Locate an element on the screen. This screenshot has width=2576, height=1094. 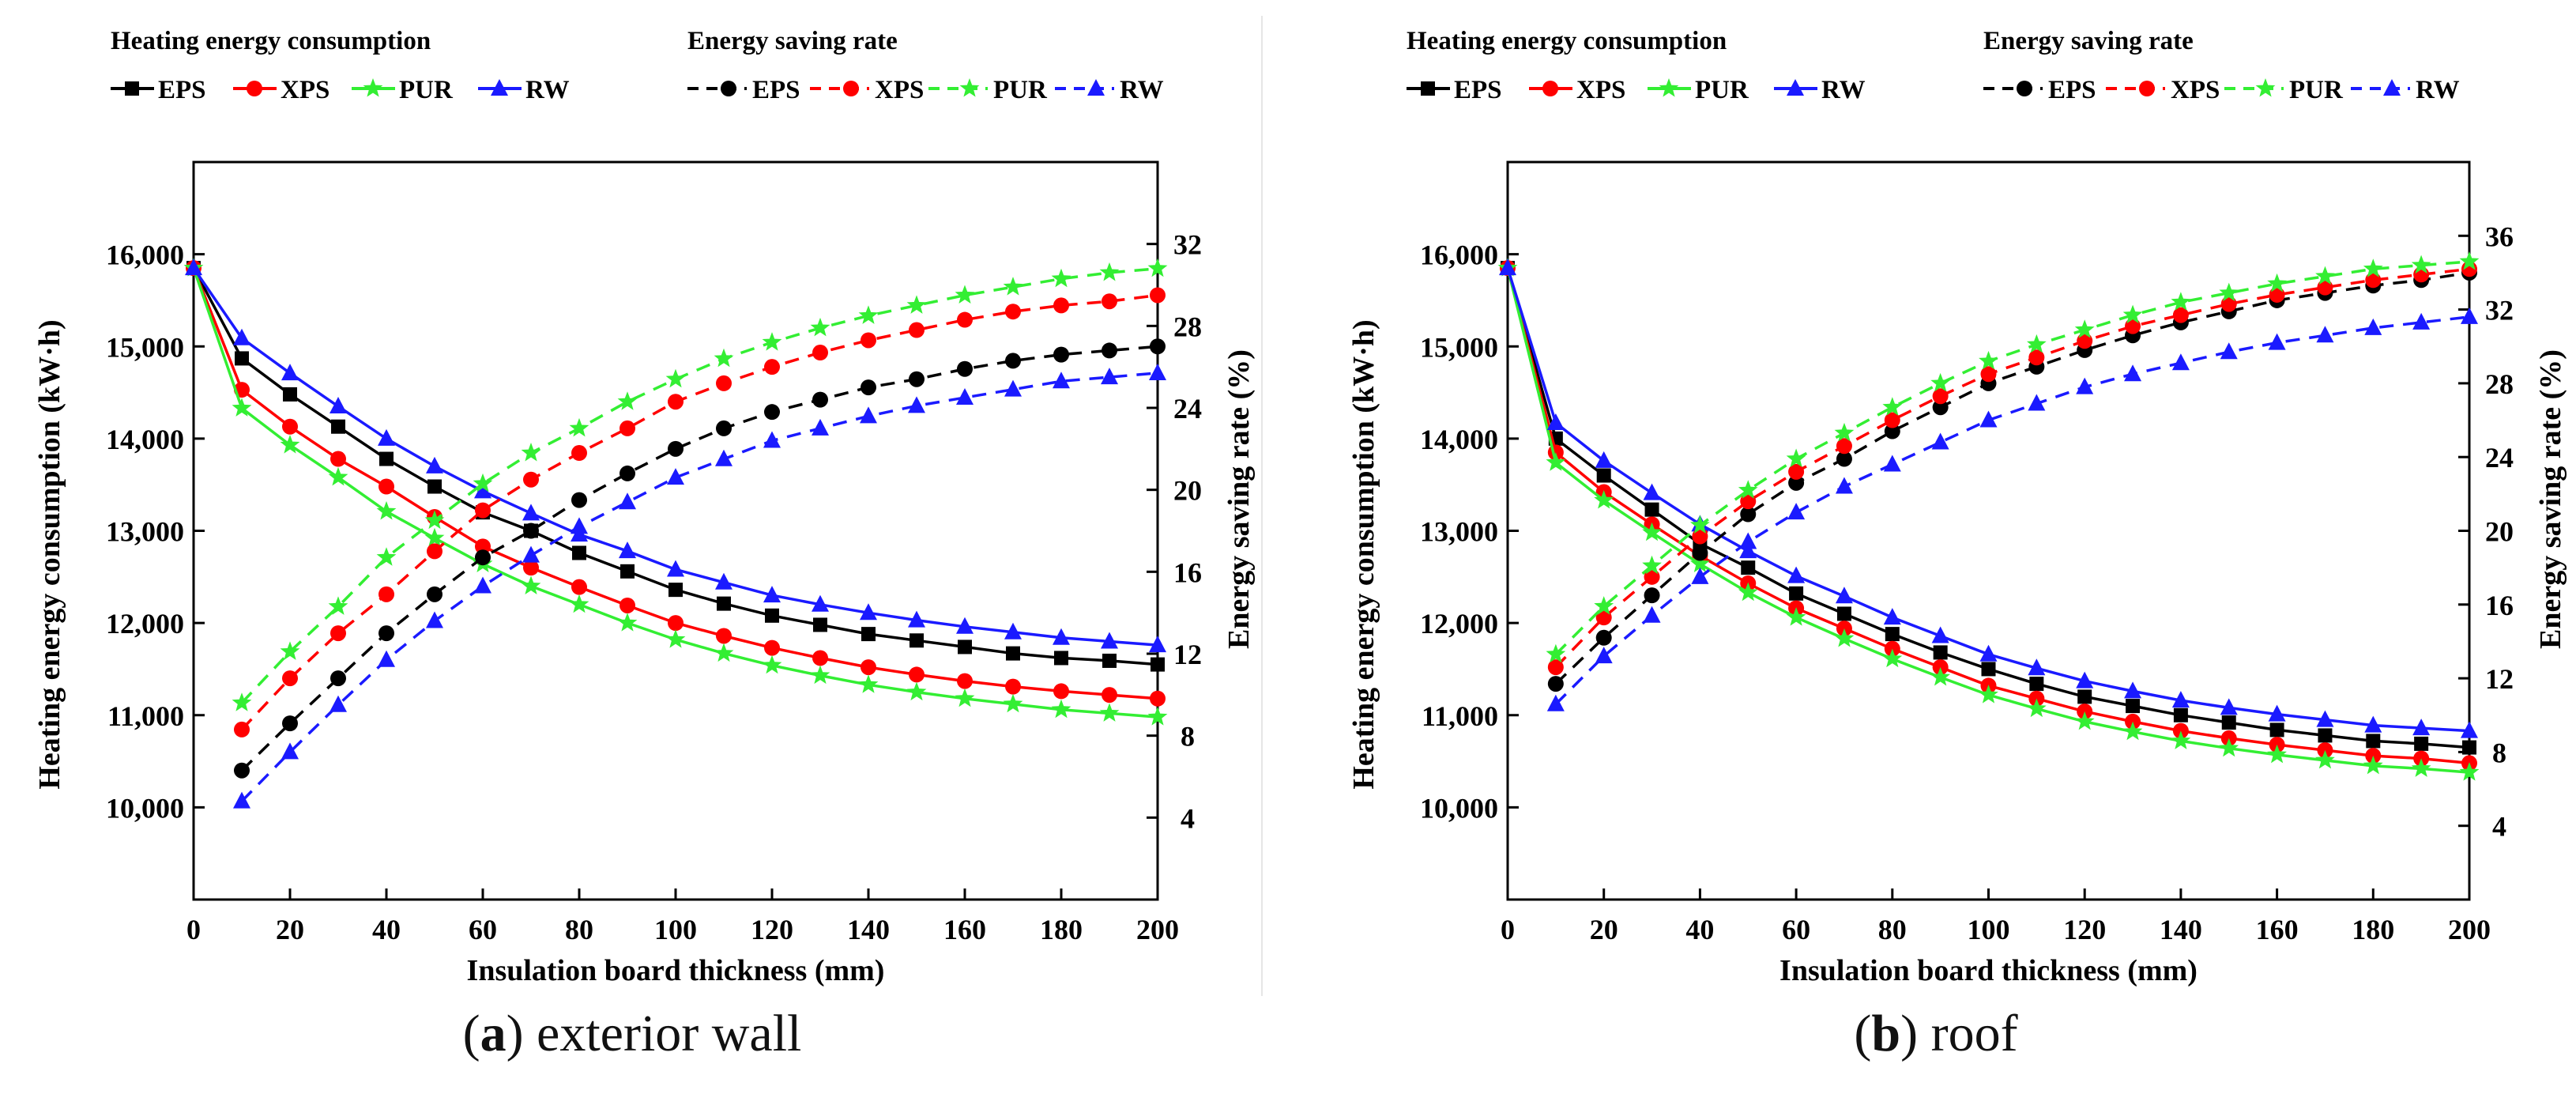
legend-group-title: Heating energy consumption is located at coordinates (1567, 41).